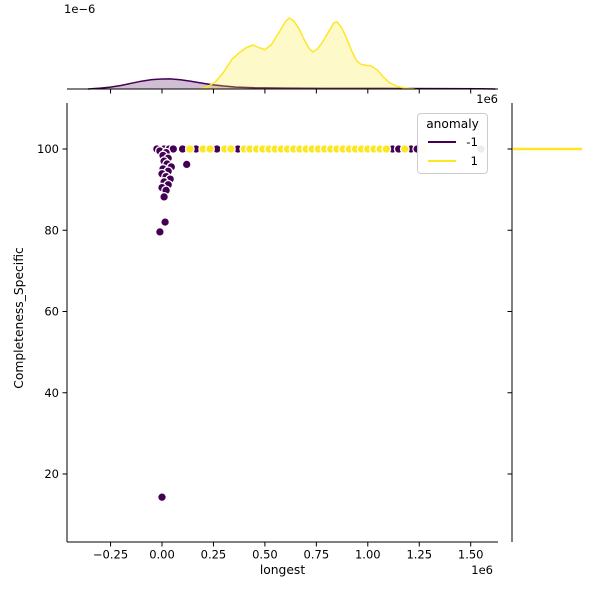  I want to click on top-marginal-x-offset-label: 1e6, so click(487, 99).